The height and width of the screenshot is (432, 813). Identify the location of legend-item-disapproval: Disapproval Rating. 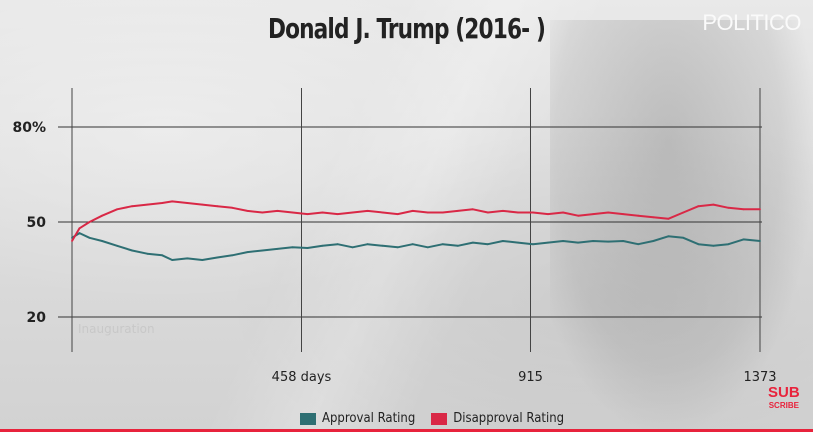
(497, 418).